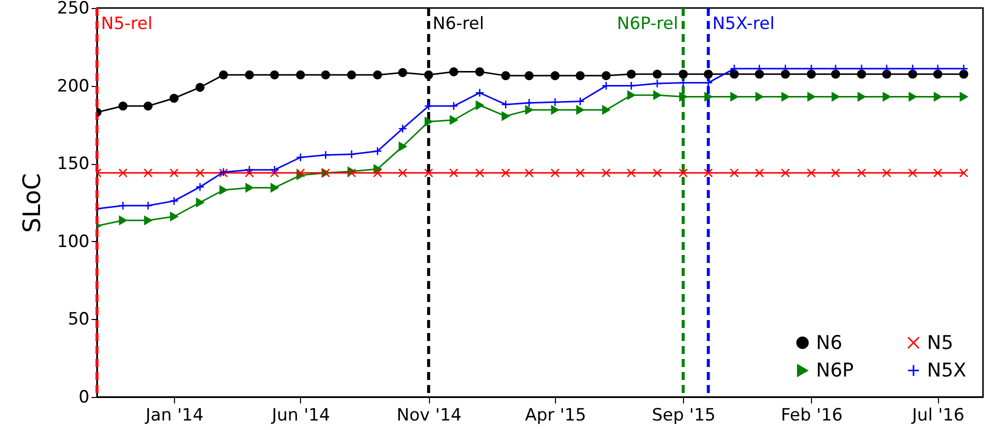 The image size is (985, 430). Describe the element at coordinates (73, 164) in the screenshot. I see `y-tick-label: 150` at that location.